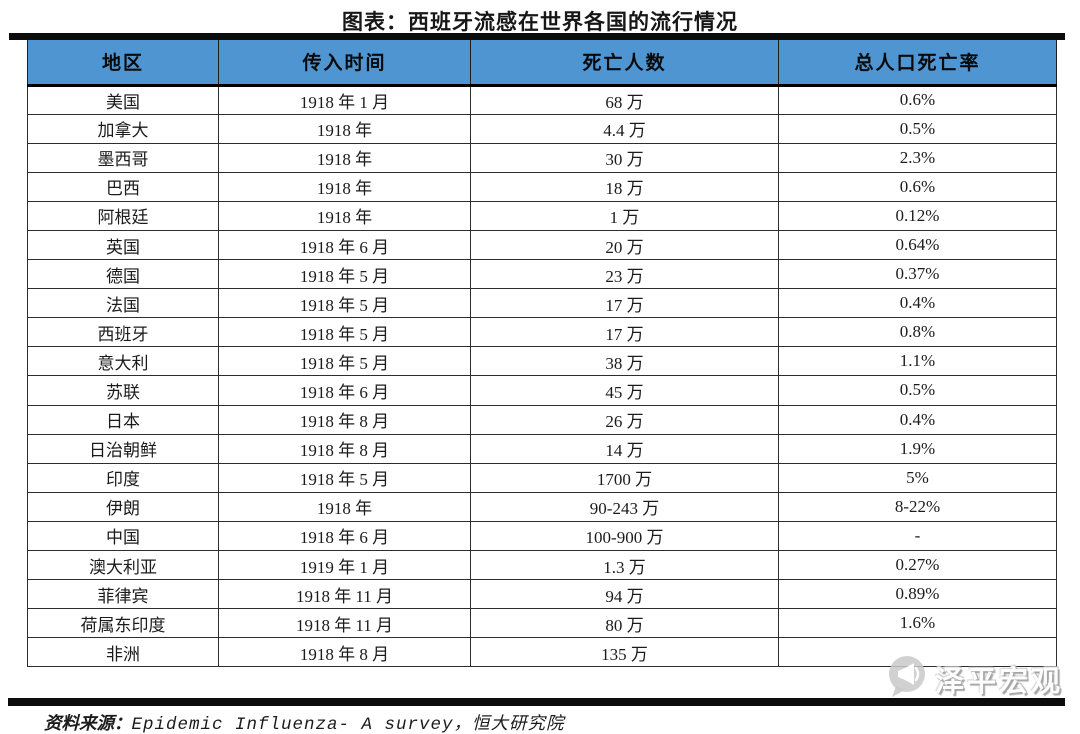  What do you see at coordinates (123, 274) in the screenshot?
I see `region-cell: 德国` at bounding box center [123, 274].